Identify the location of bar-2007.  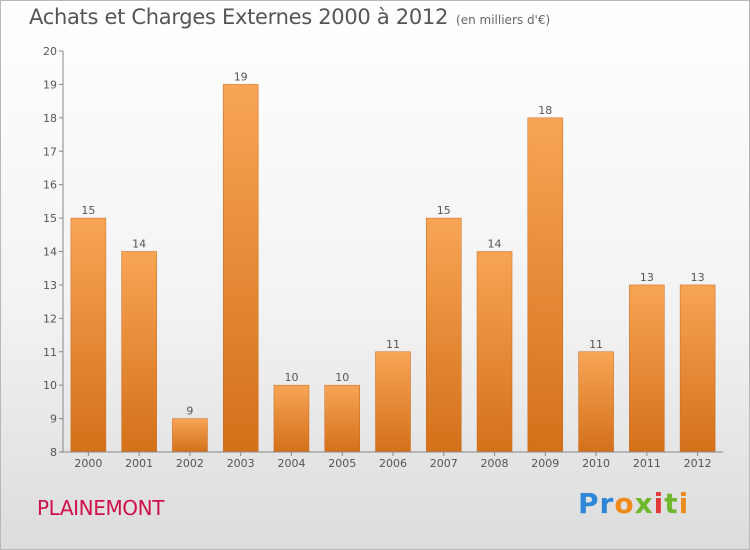
(444, 335).